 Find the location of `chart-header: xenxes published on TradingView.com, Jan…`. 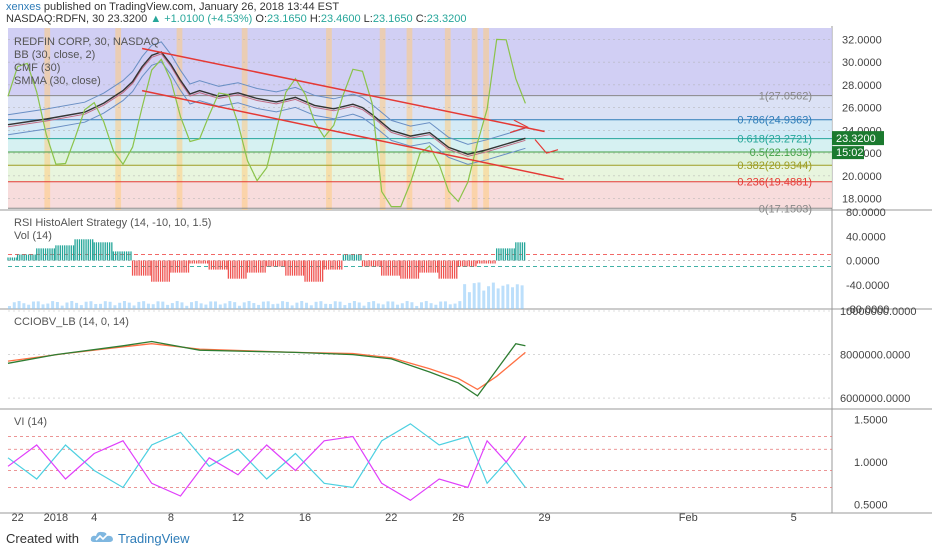

chart-header: xenxes published on TradingView.com, Jan… is located at coordinates (466, 13).